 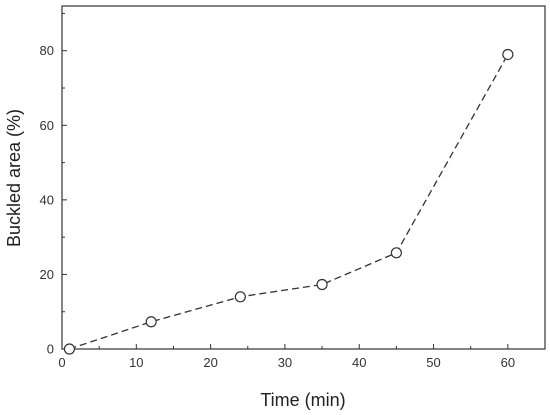 I want to click on y-tick-label: 20, so click(x=47, y=274).